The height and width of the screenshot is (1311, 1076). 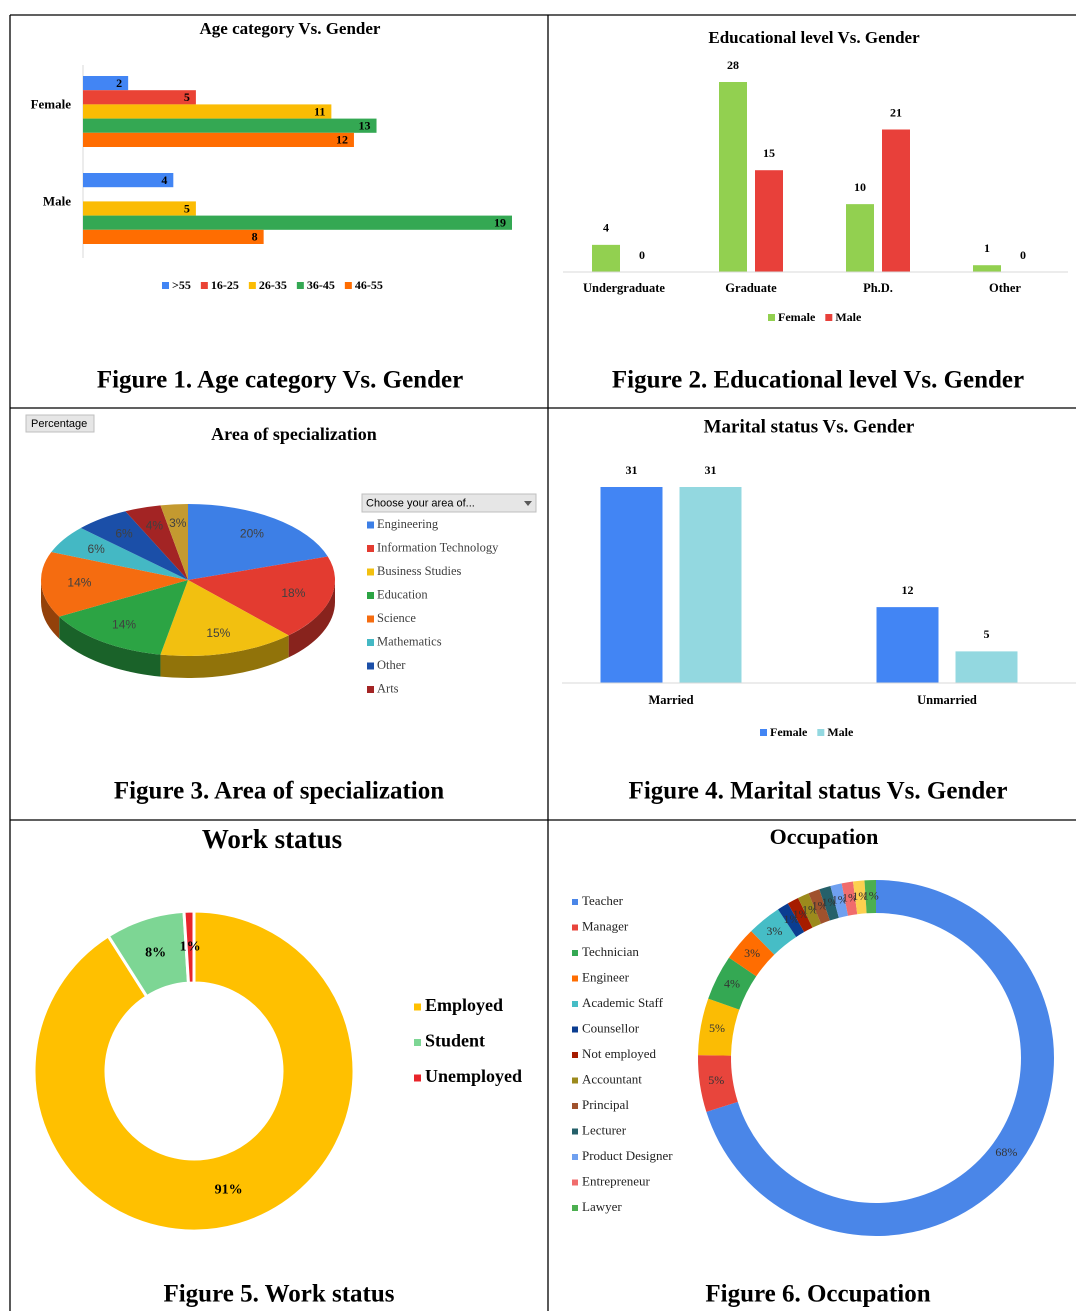 I want to click on legend-label: Manager, so click(x=605, y=925).